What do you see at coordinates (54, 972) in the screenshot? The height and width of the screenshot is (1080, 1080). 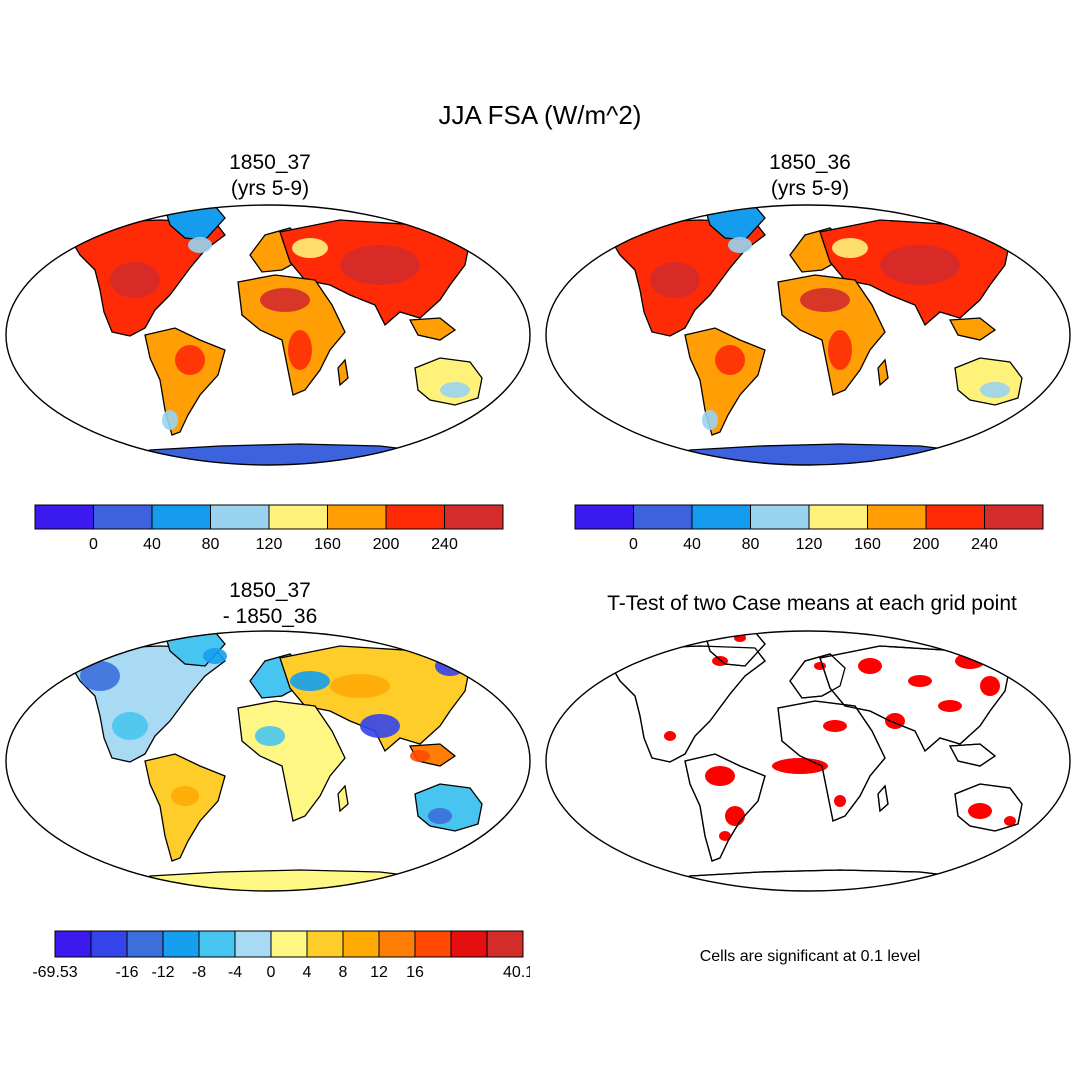 I see `colorbar-tick-label: -69.53` at bounding box center [54, 972].